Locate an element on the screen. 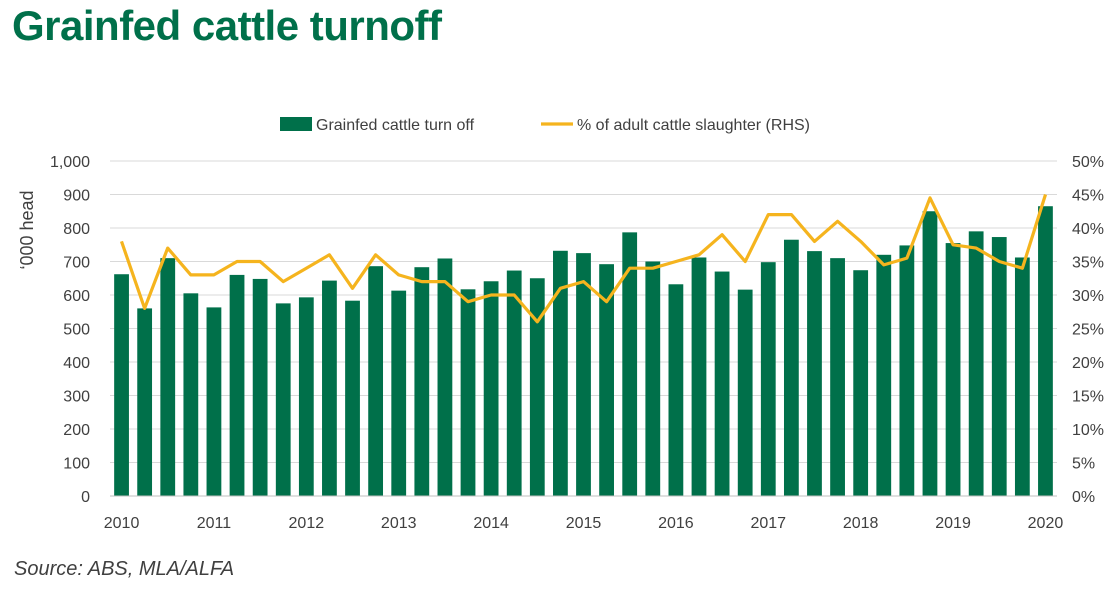 The width and height of the screenshot is (1120, 594). y2-tick-label: 45% is located at coordinates (1088, 196).